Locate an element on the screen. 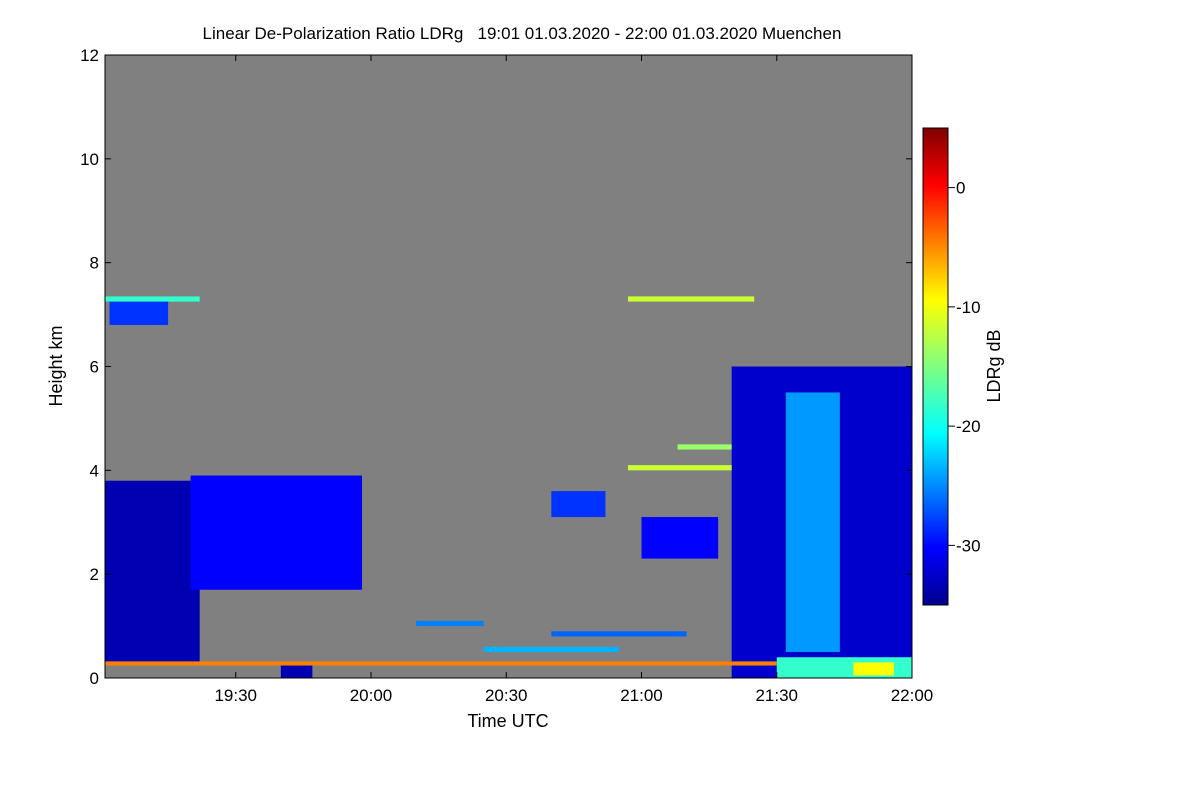 The height and width of the screenshot is (800, 1200). colorbar-tick-label: -30 is located at coordinates (968, 545).